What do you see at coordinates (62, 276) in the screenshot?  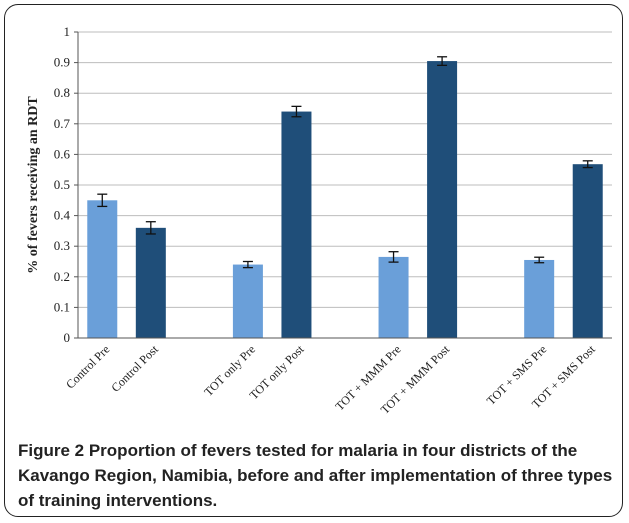 I see `y-tick-label: 0.2` at bounding box center [62, 276].